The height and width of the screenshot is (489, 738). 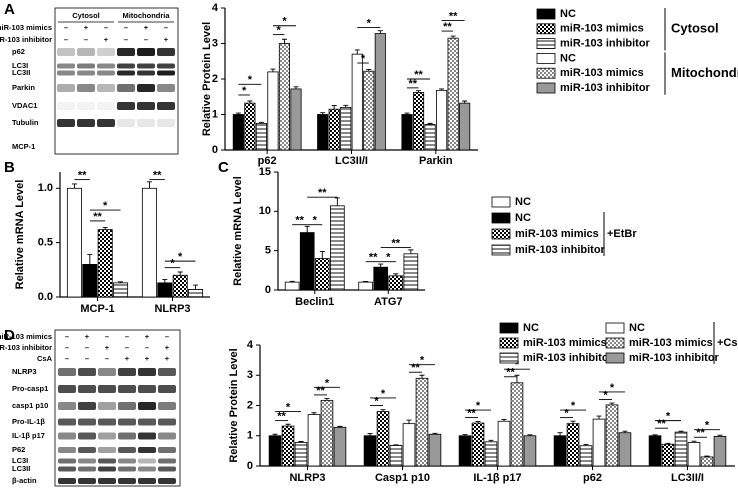 I want to click on legend-group-label: Mitochondria, so click(x=704, y=72).